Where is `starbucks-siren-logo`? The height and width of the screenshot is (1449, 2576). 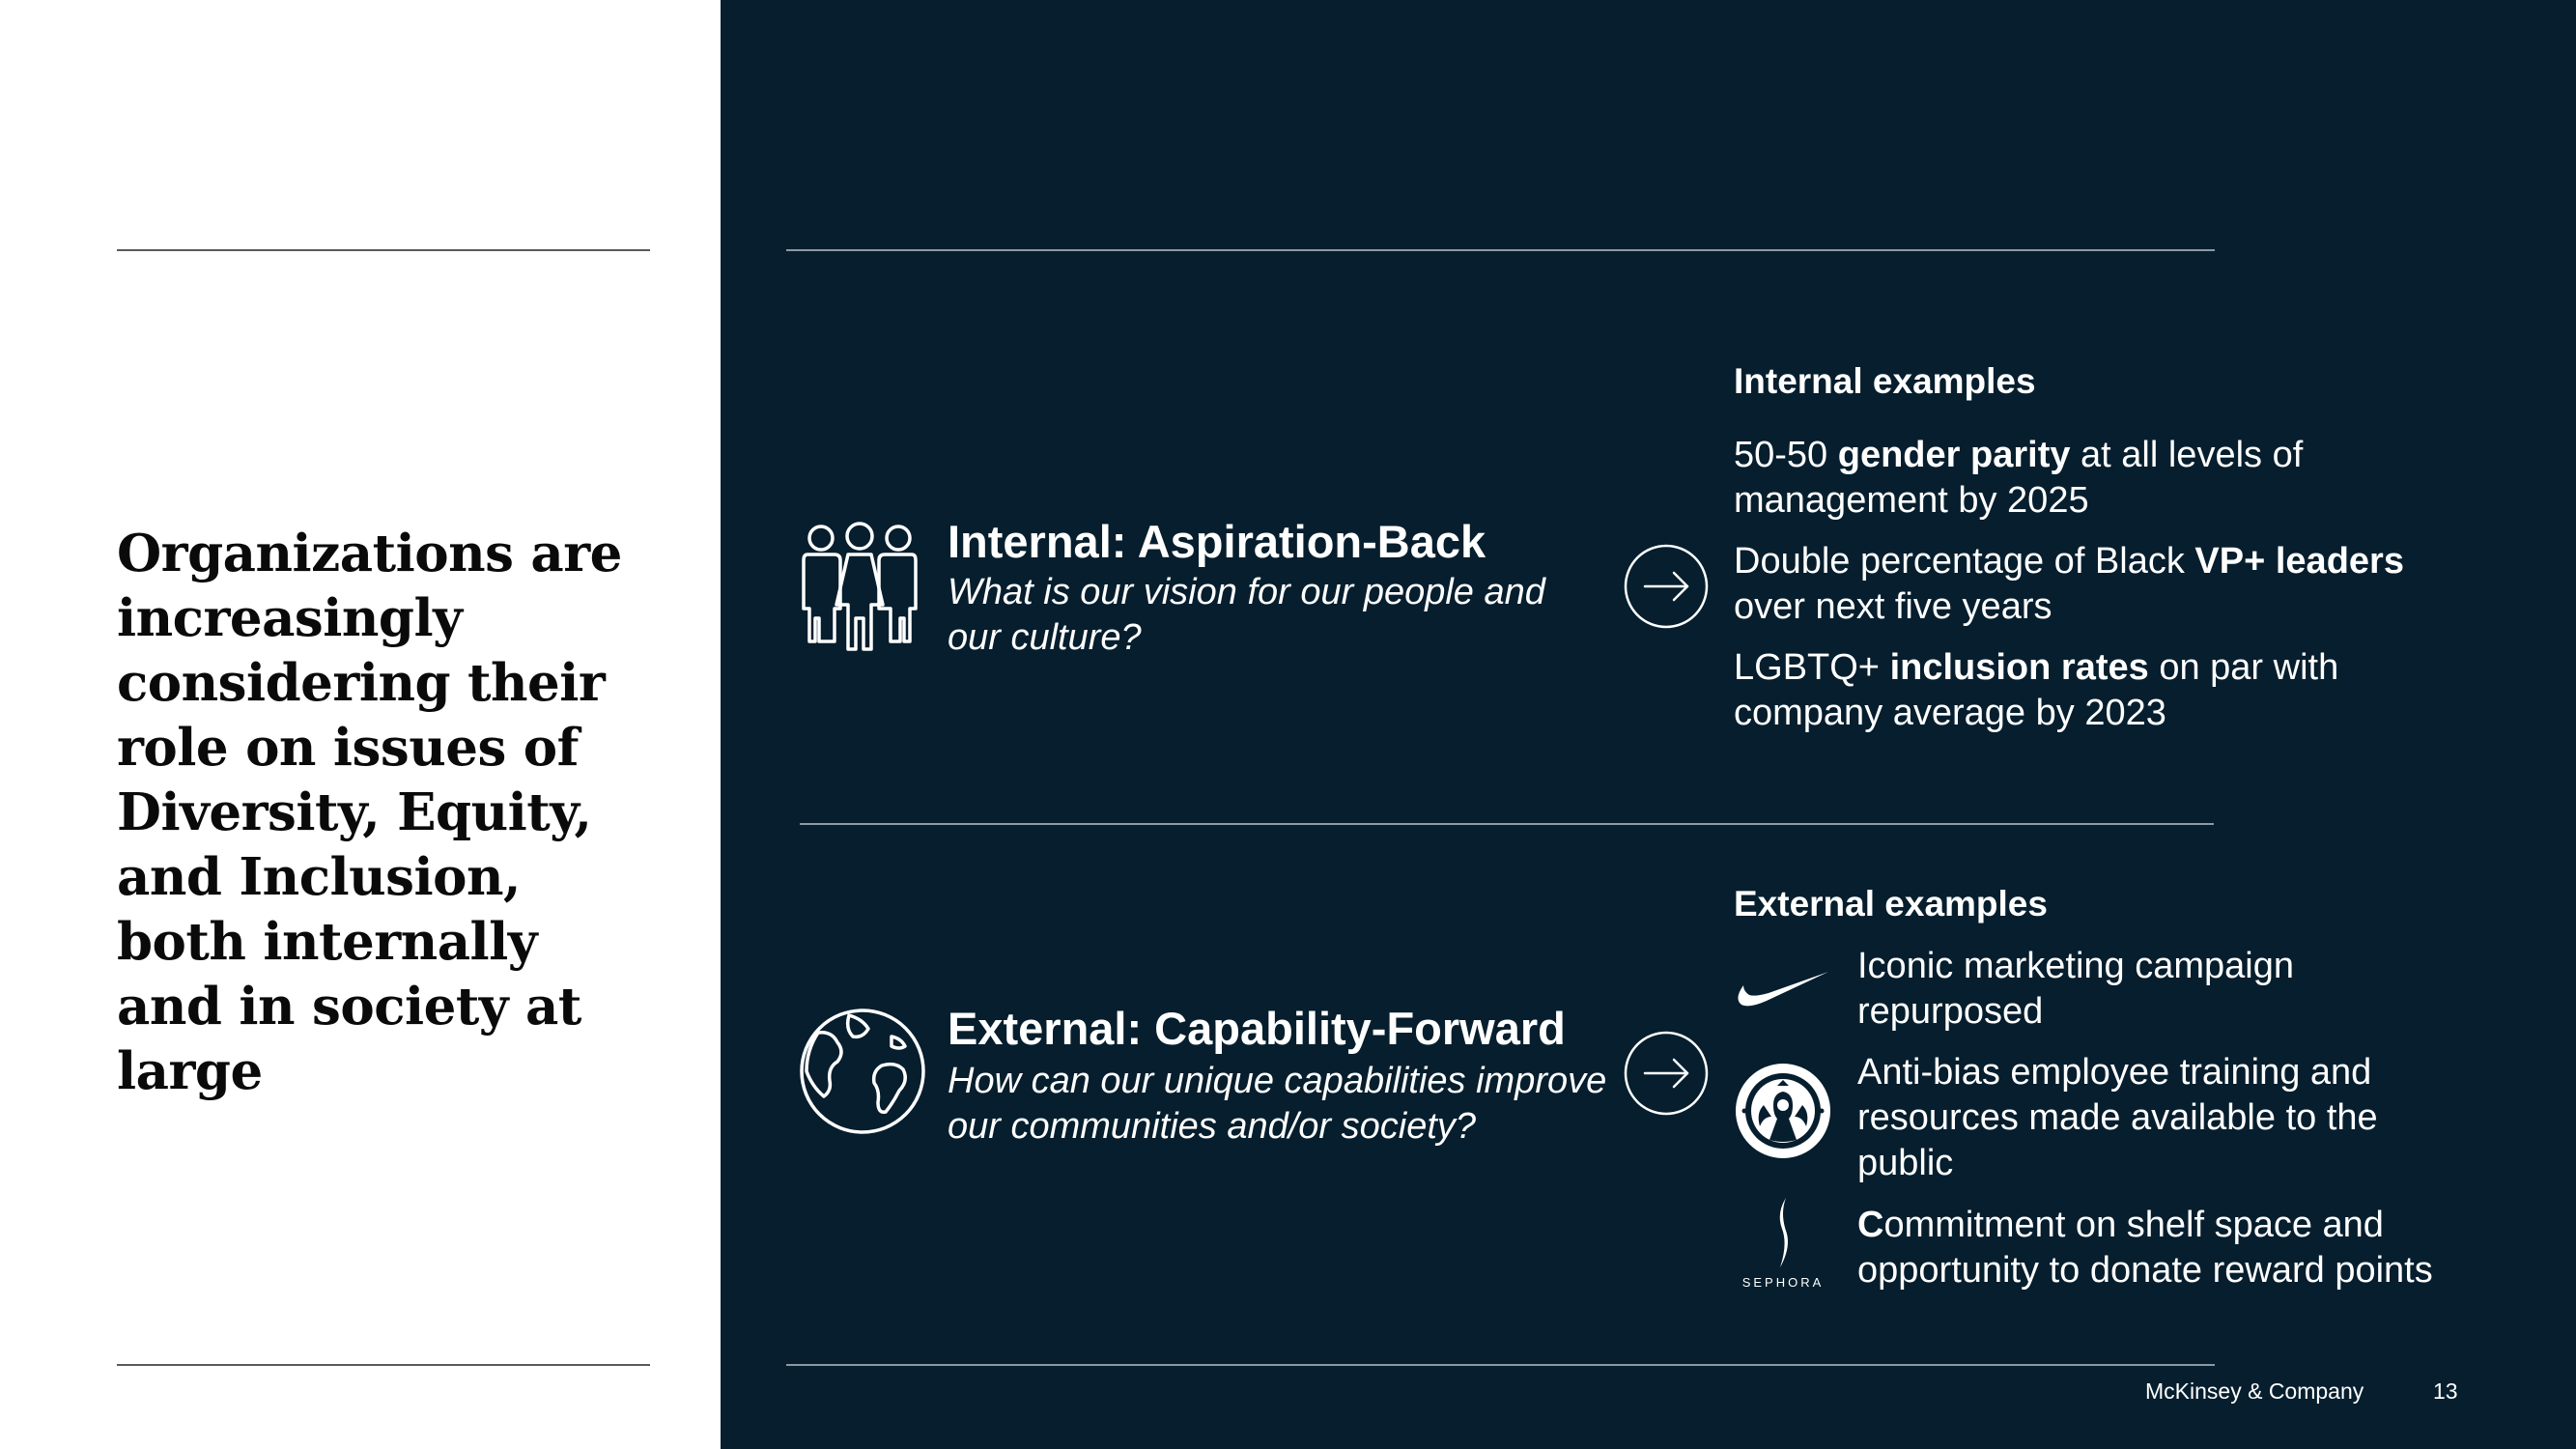 starbucks-siren-logo is located at coordinates (1783, 1113).